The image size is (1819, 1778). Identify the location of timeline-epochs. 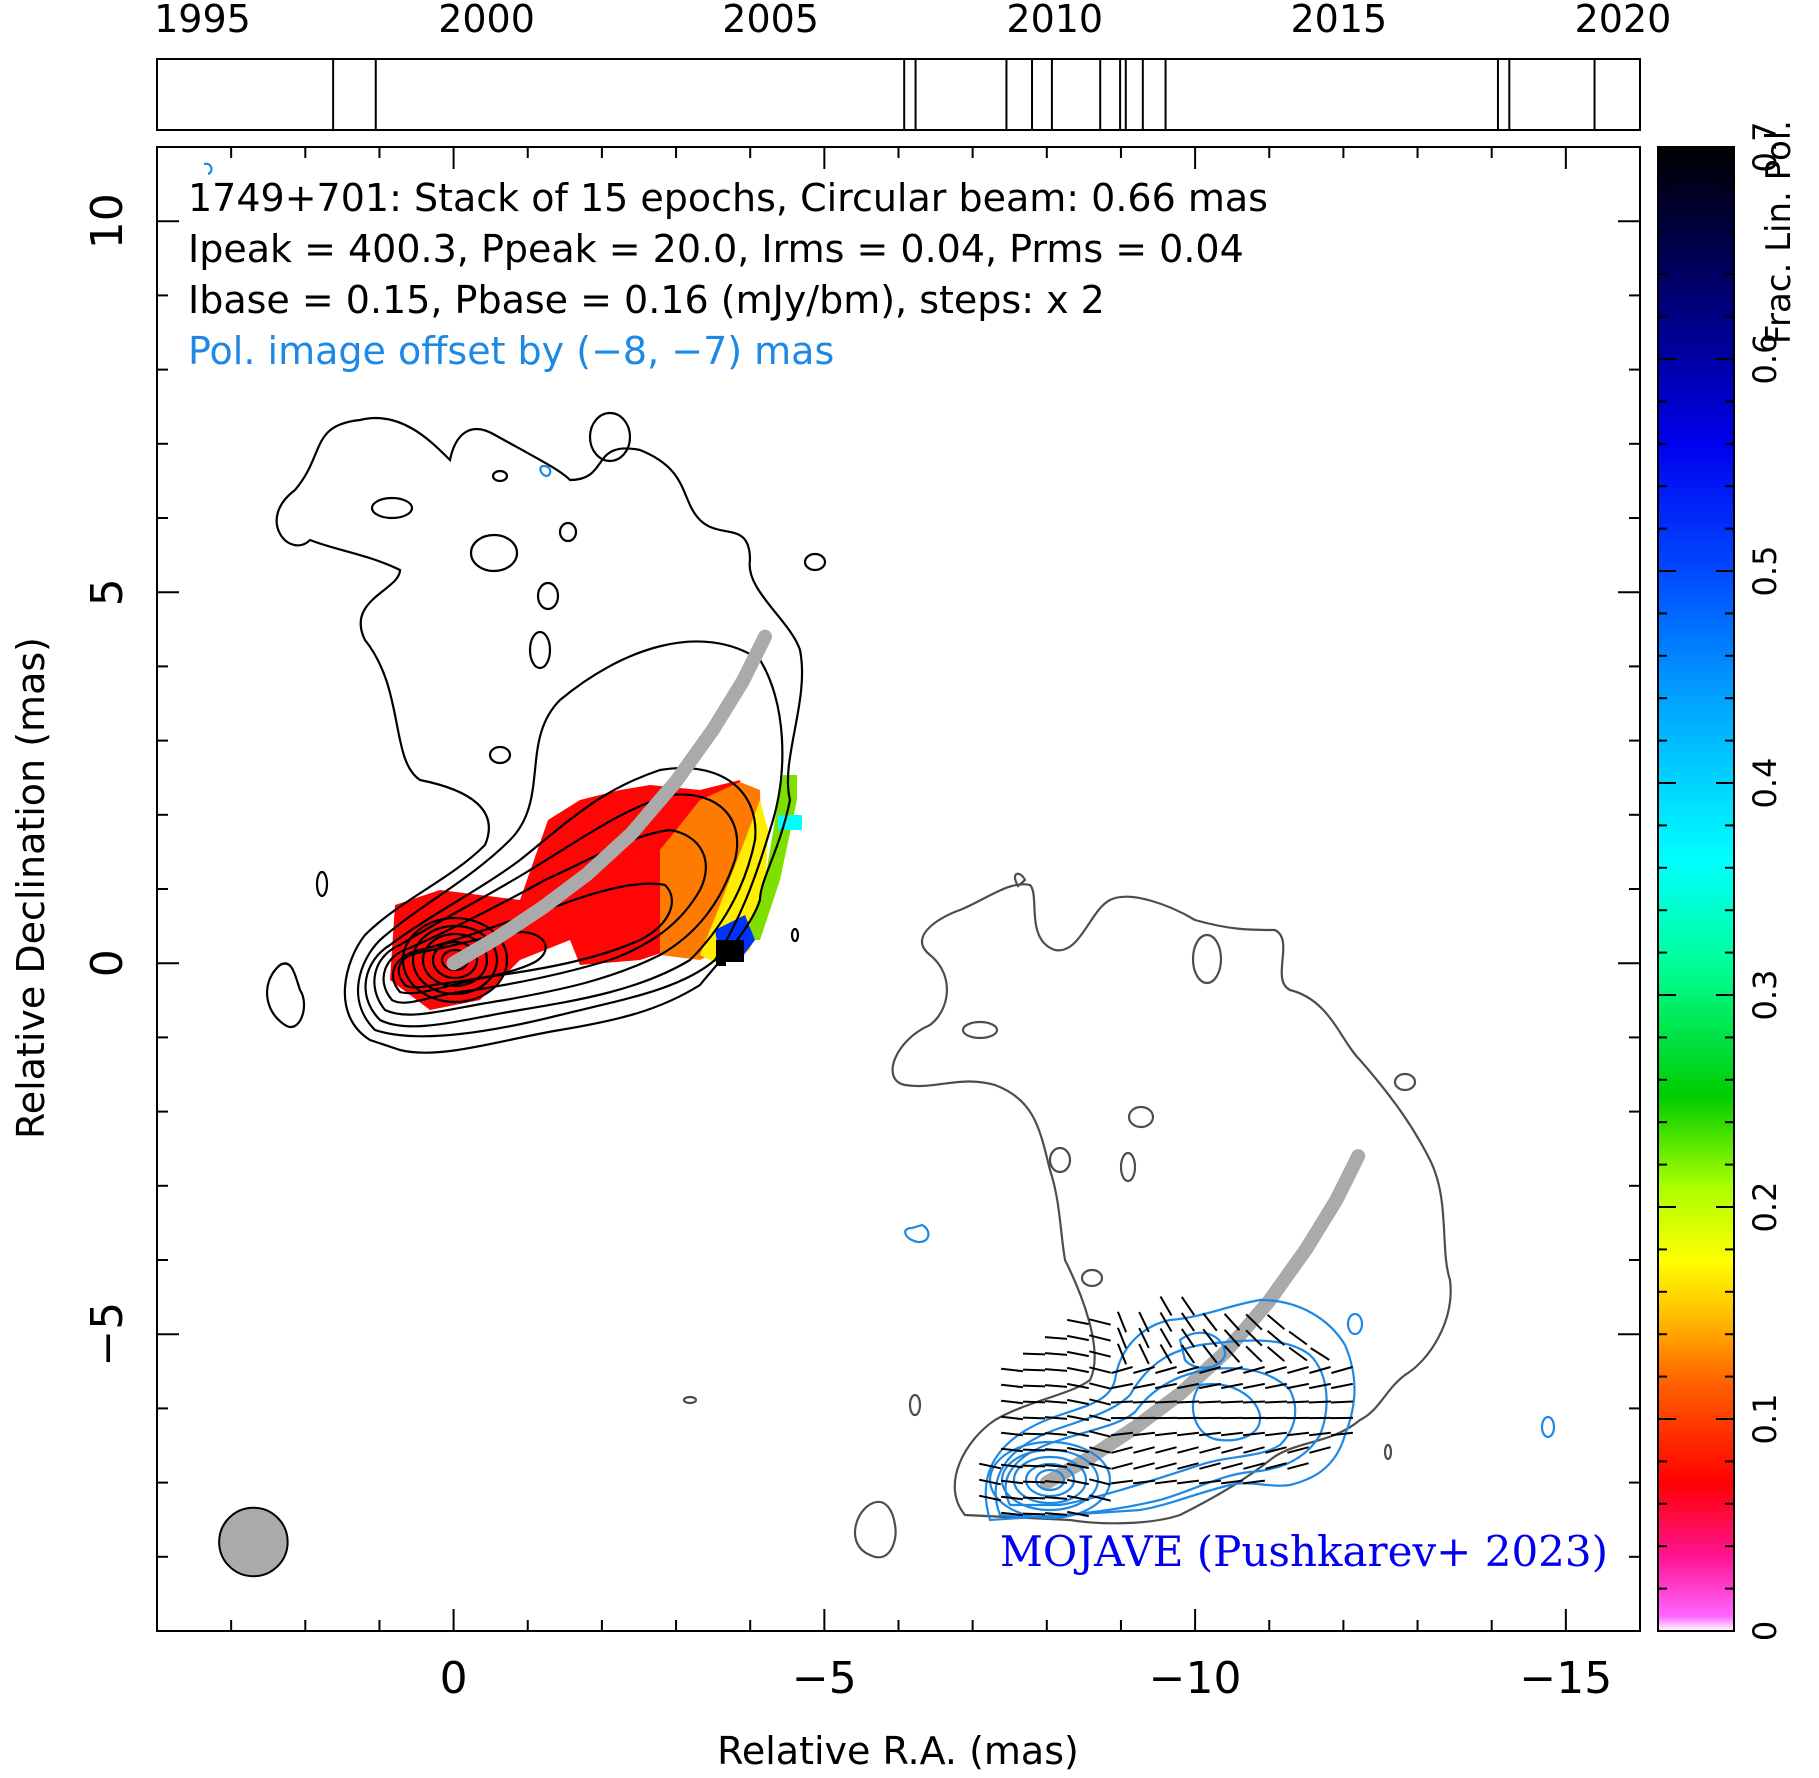
(964, 94).